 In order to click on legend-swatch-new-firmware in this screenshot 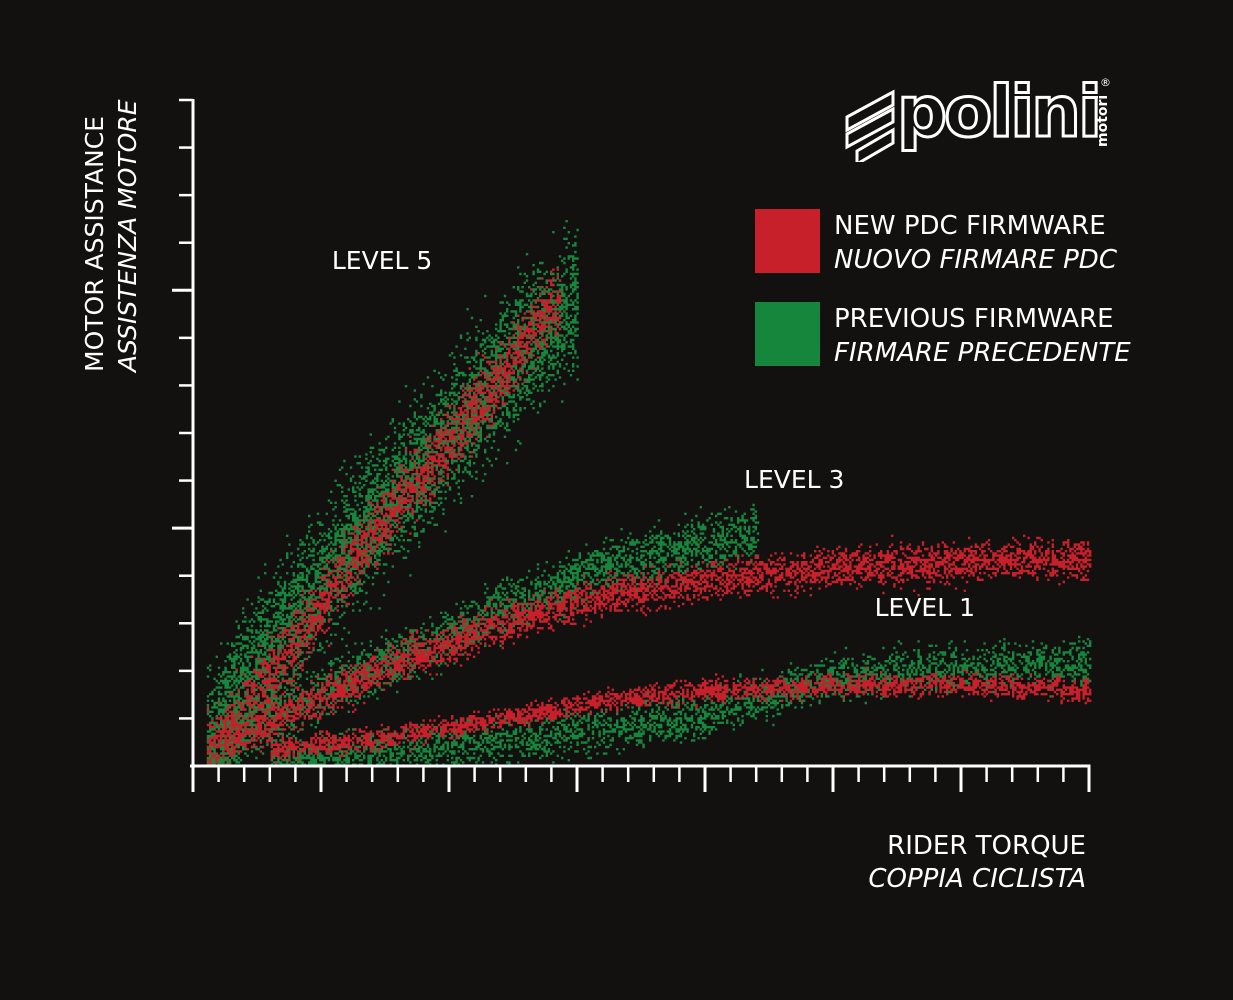, I will do `click(787, 241)`.